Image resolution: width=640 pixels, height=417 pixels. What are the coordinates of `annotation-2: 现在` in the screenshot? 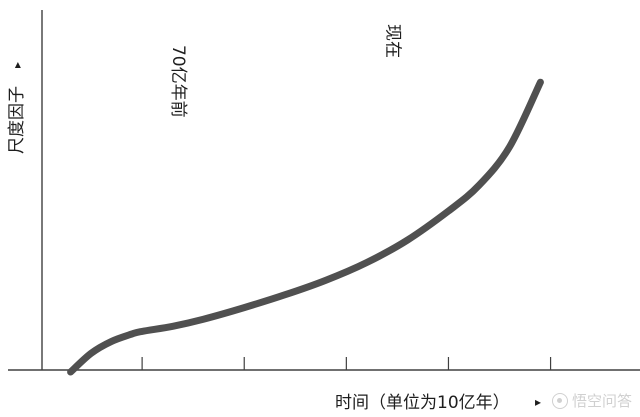 It's located at (392, 41).